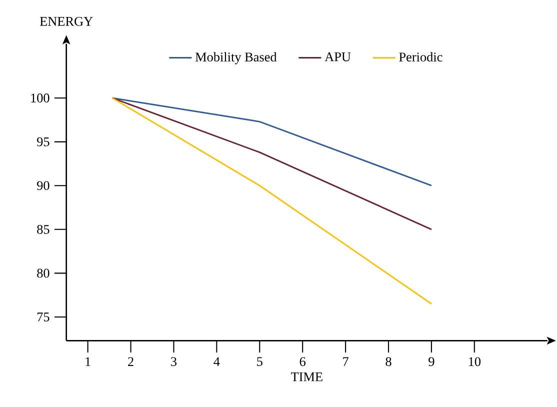 The width and height of the screenshot is (557, 407). What do you see at coordinates (43, 229) in the screenshot?
I see `y-tick-label: 85` at bounding box center [43, 229].